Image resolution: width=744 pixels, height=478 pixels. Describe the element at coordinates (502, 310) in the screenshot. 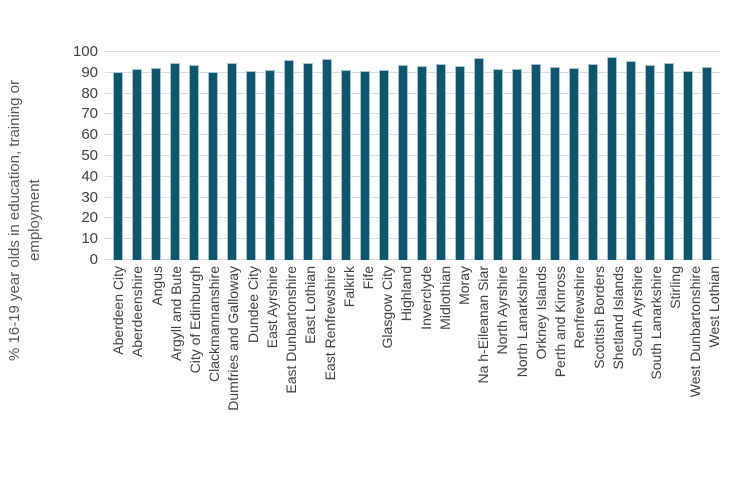

I see `x-category-label-north-ayrshire: North Ayrshire` at that location.